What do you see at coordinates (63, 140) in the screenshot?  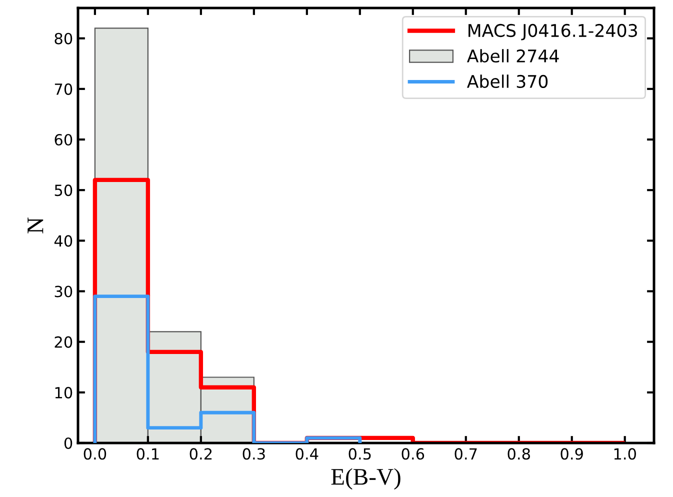 I see `y-tick-label: 60` at bounding box center [63, 140].